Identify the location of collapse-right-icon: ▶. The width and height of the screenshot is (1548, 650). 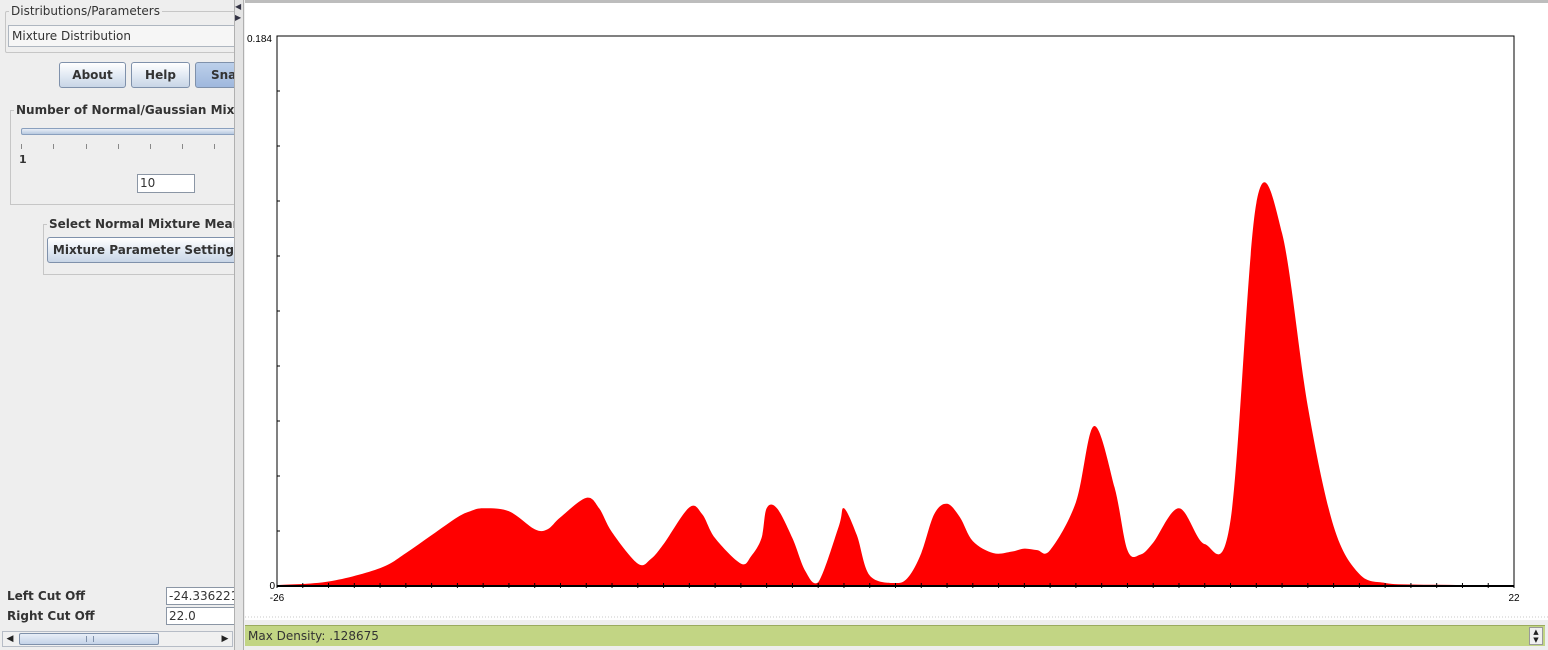
(238, 17).